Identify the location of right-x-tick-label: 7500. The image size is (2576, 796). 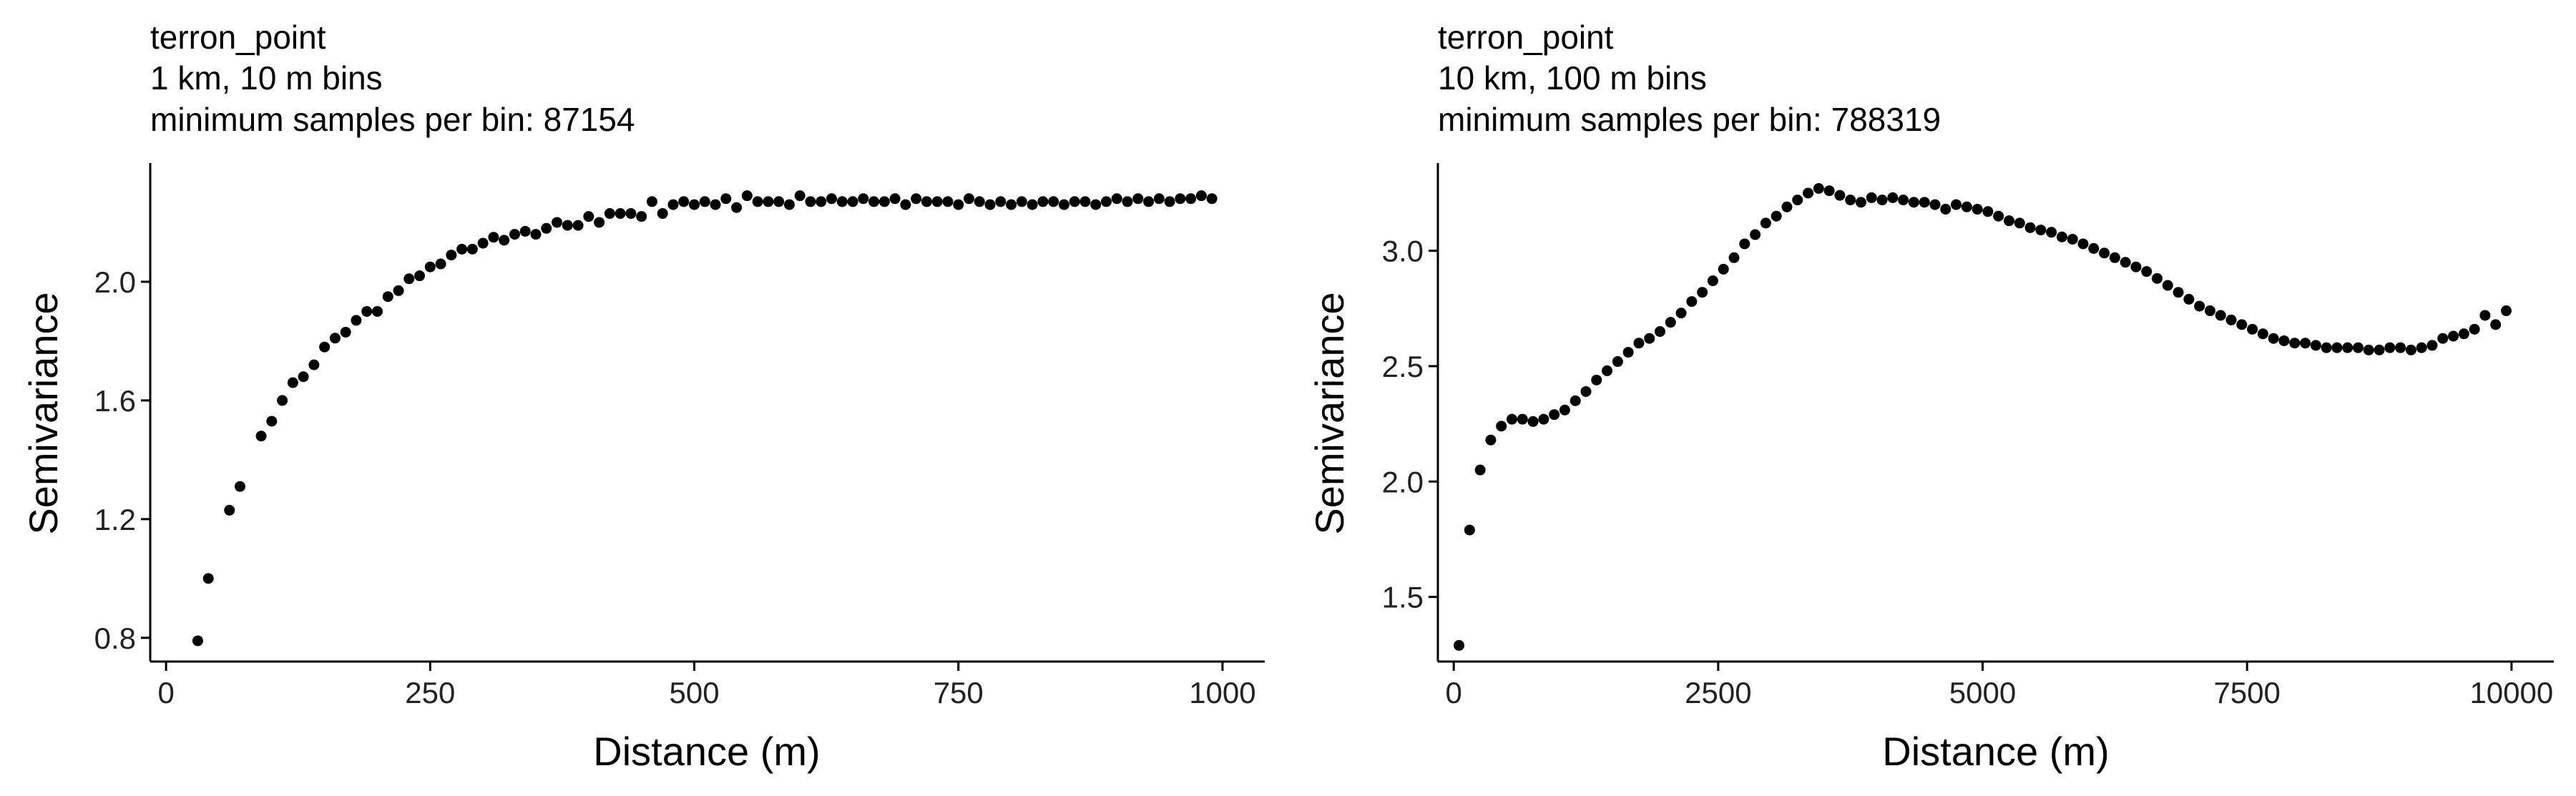
(2246, 692).